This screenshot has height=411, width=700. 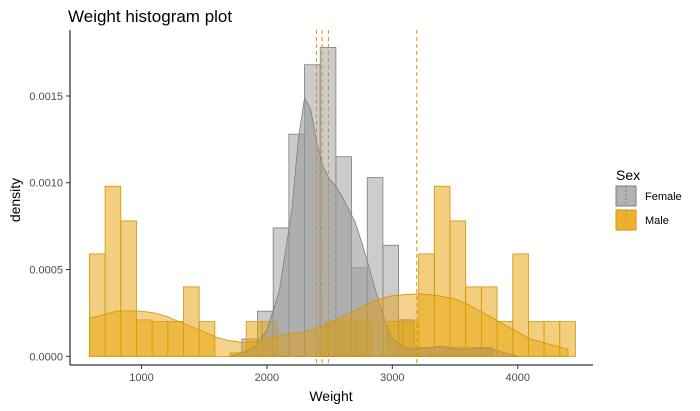 I want to click on y-tick-label-1: 0.0005, so click(x=46, y=271).